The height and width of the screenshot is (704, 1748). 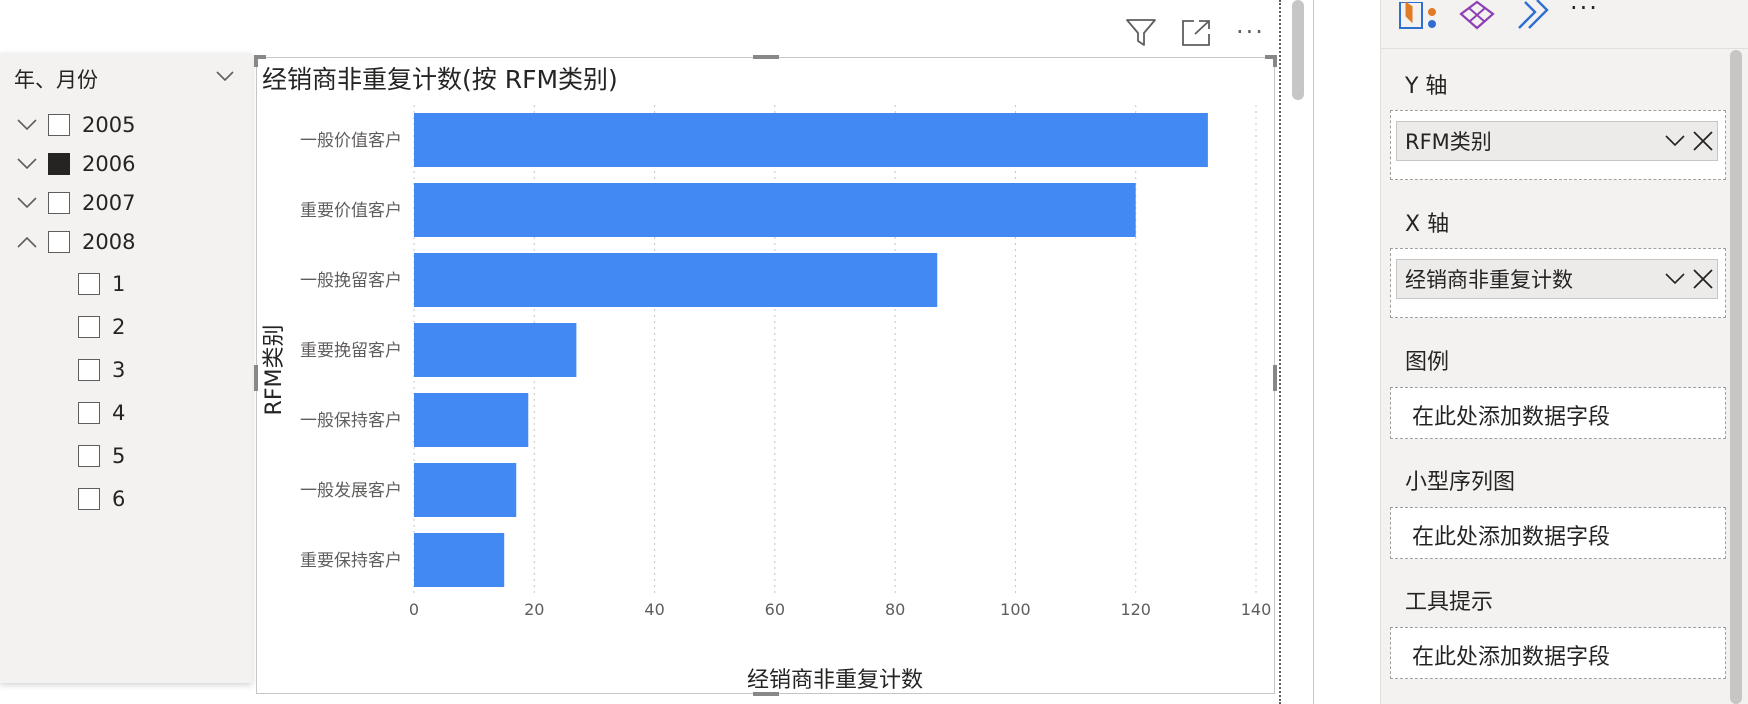 What do you see at coordinates (1511, 537) in the screenshot?
I see `small-multiples-well-placeholder: 在此处添加数据字段` at bounding box center [1511, 537].